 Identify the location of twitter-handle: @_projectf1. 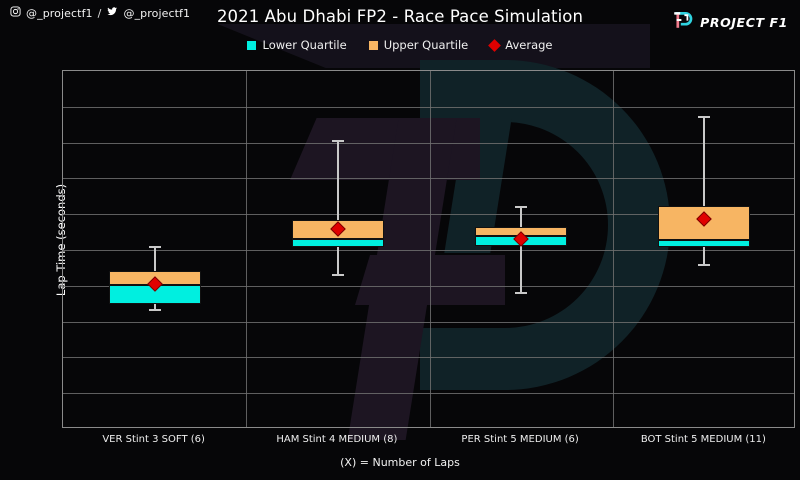
(157, 13).